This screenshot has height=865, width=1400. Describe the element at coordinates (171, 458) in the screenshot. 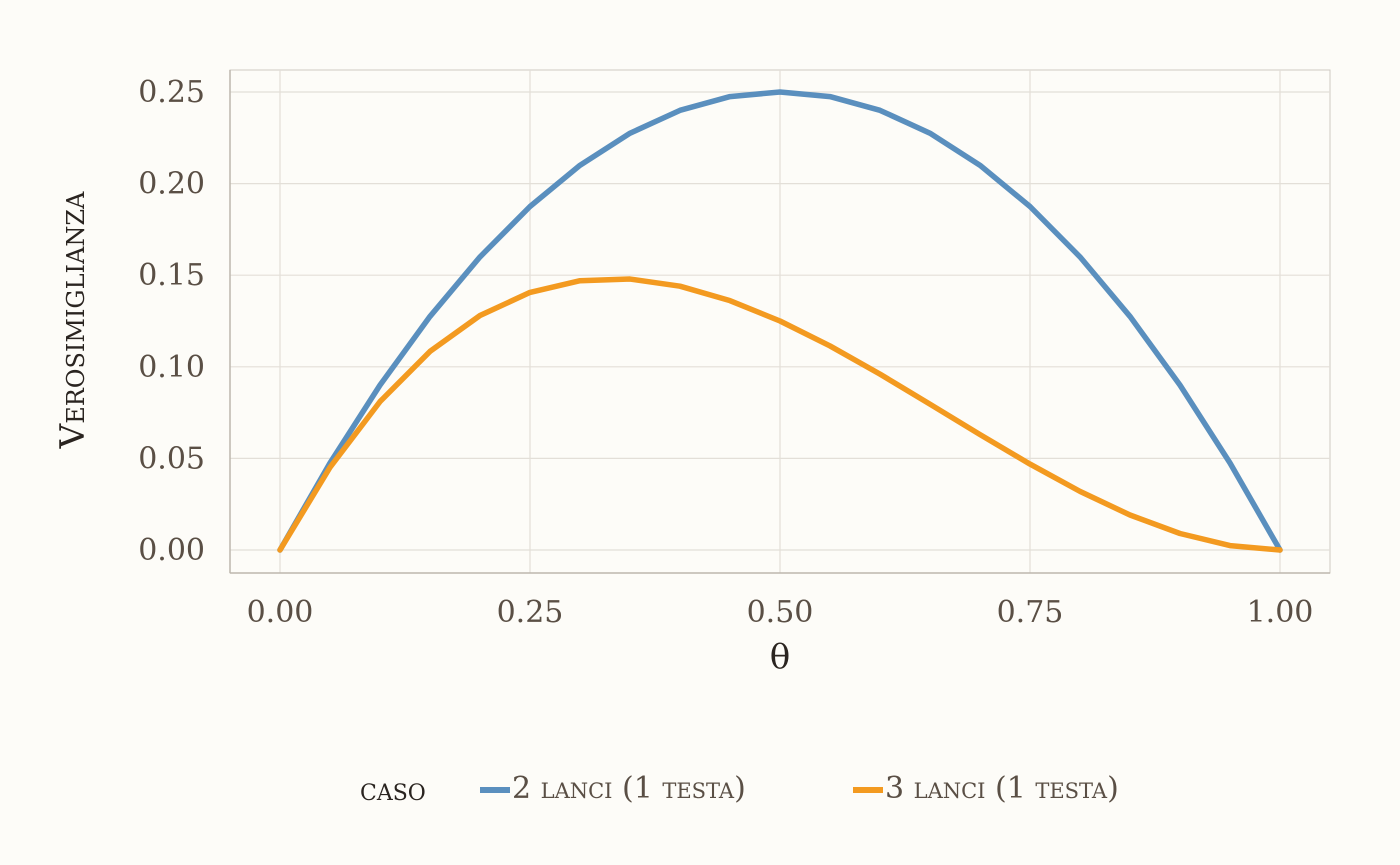

I see `y-tick-label: 0.05` at that location.